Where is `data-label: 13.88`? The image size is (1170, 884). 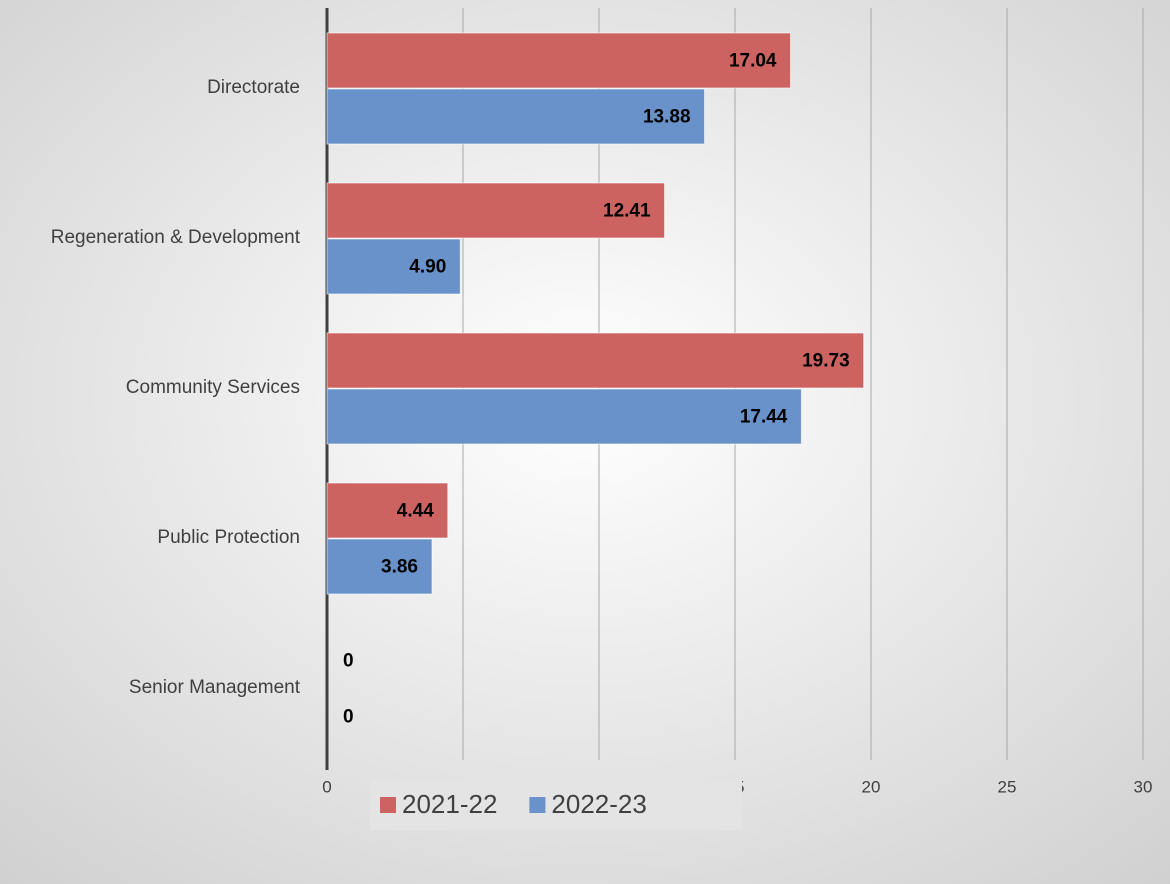 data-label: 13.88 is located at coordinates (667, 117).